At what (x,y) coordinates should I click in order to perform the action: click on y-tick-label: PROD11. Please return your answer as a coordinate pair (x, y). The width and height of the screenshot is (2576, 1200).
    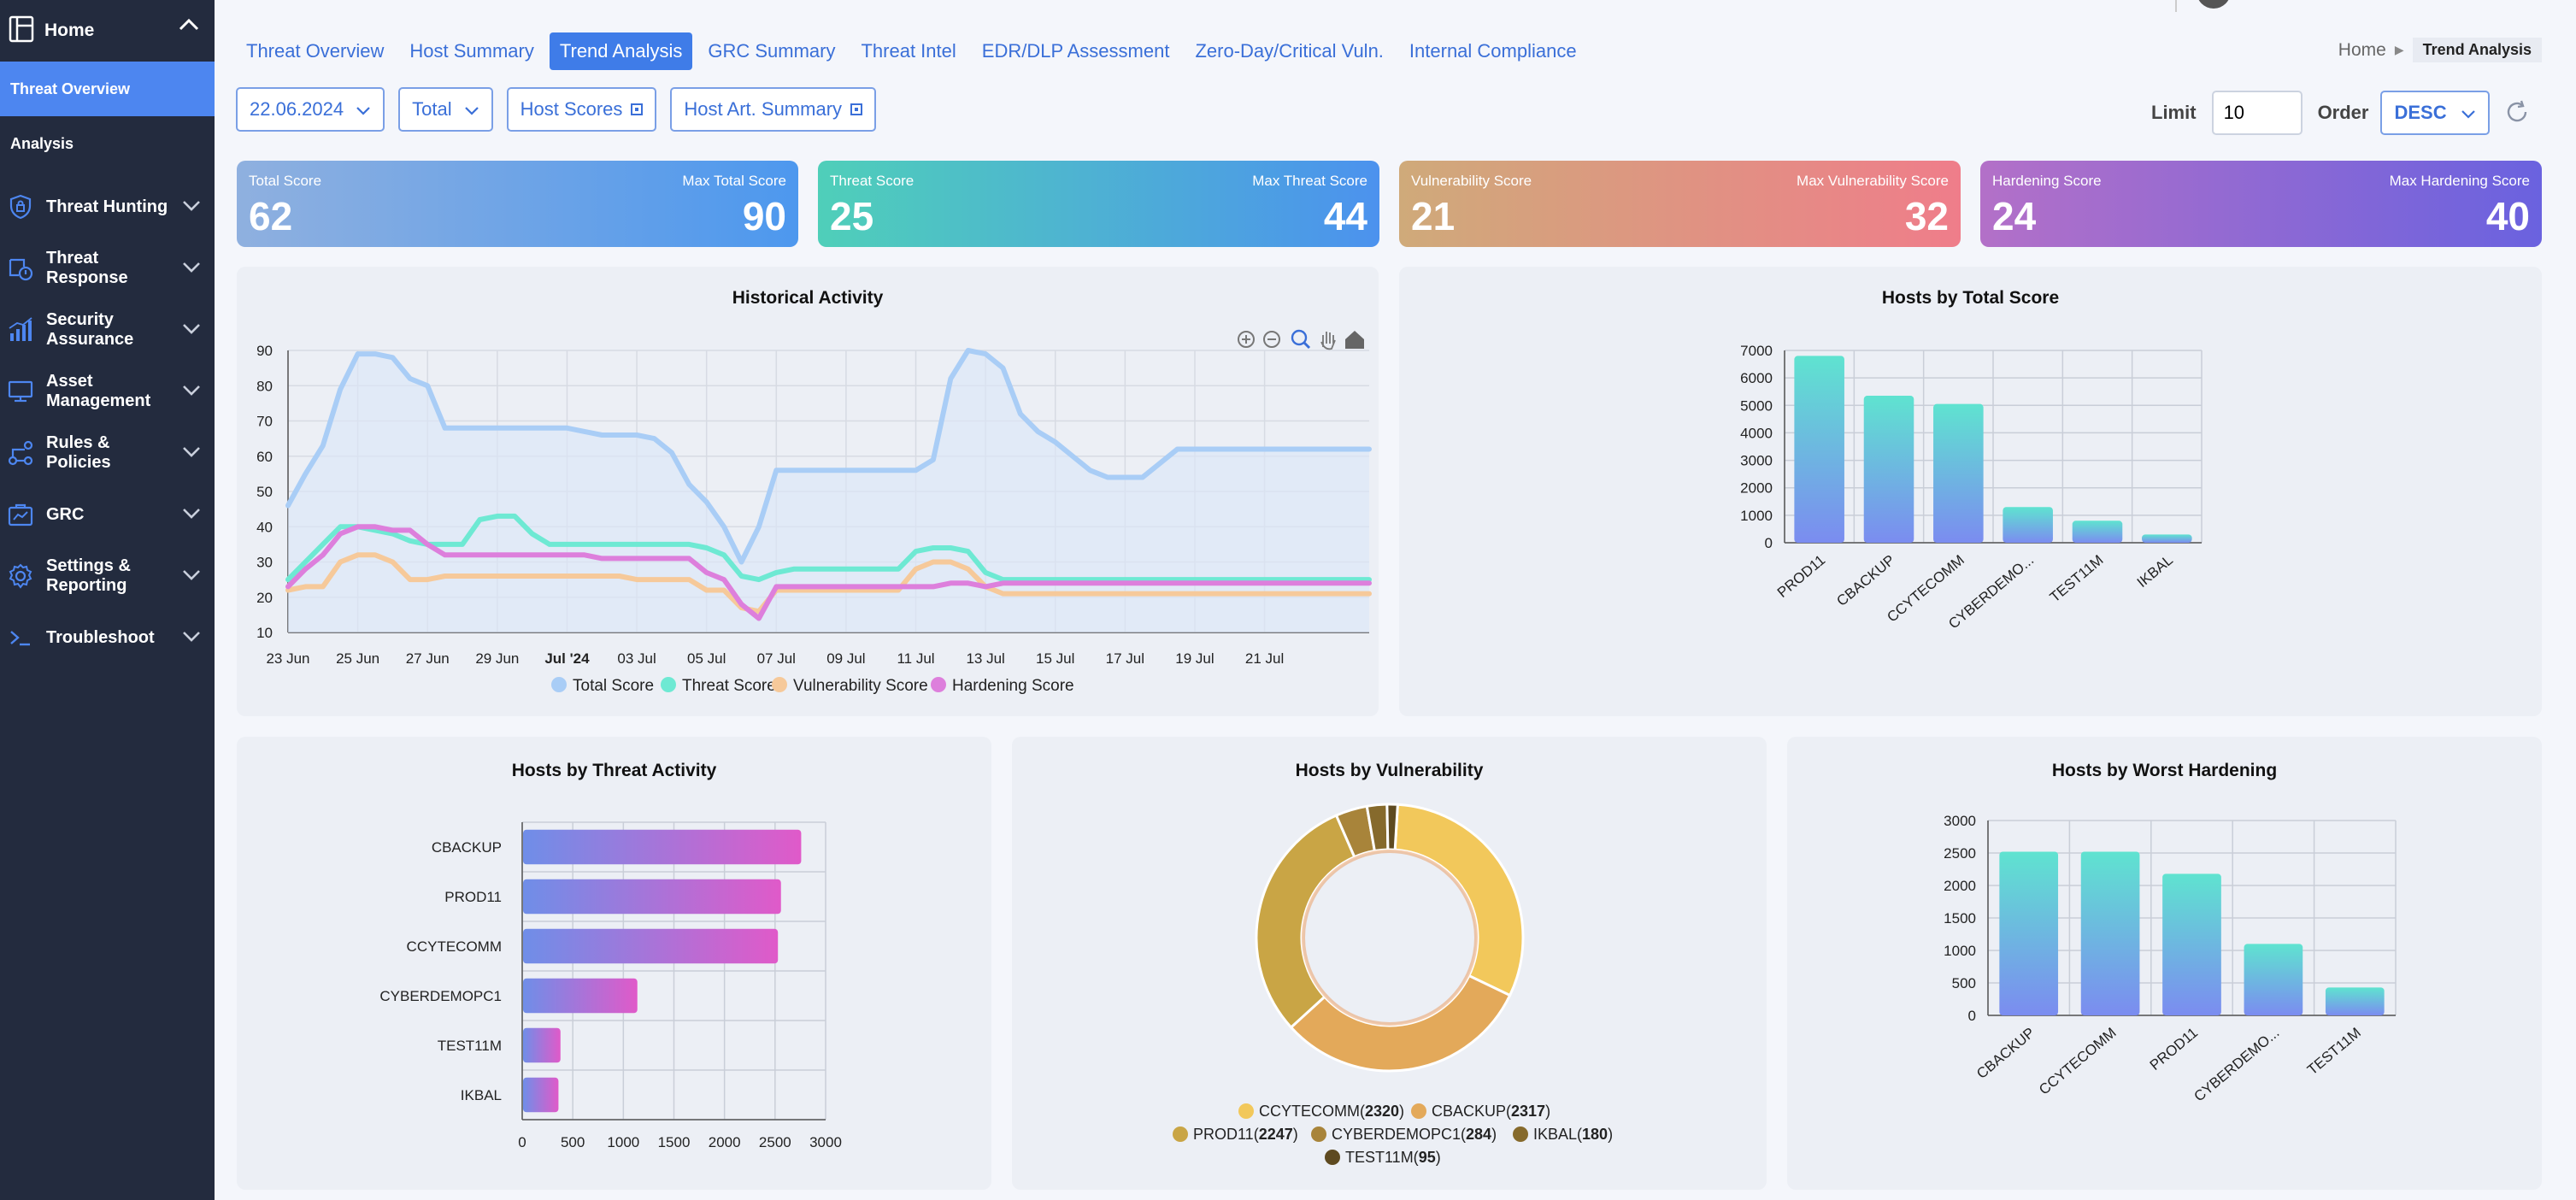
    Looking at the image, I should click on (473, 897).